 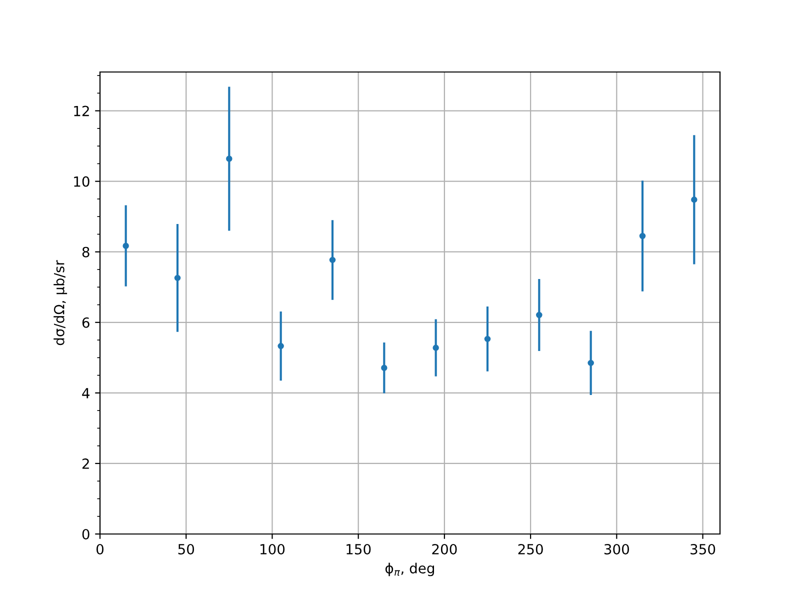 What do you see at coordinates (85, 463) in the screenshot?
I see `y-tick-label: 2` at bounding box center [85, 463].